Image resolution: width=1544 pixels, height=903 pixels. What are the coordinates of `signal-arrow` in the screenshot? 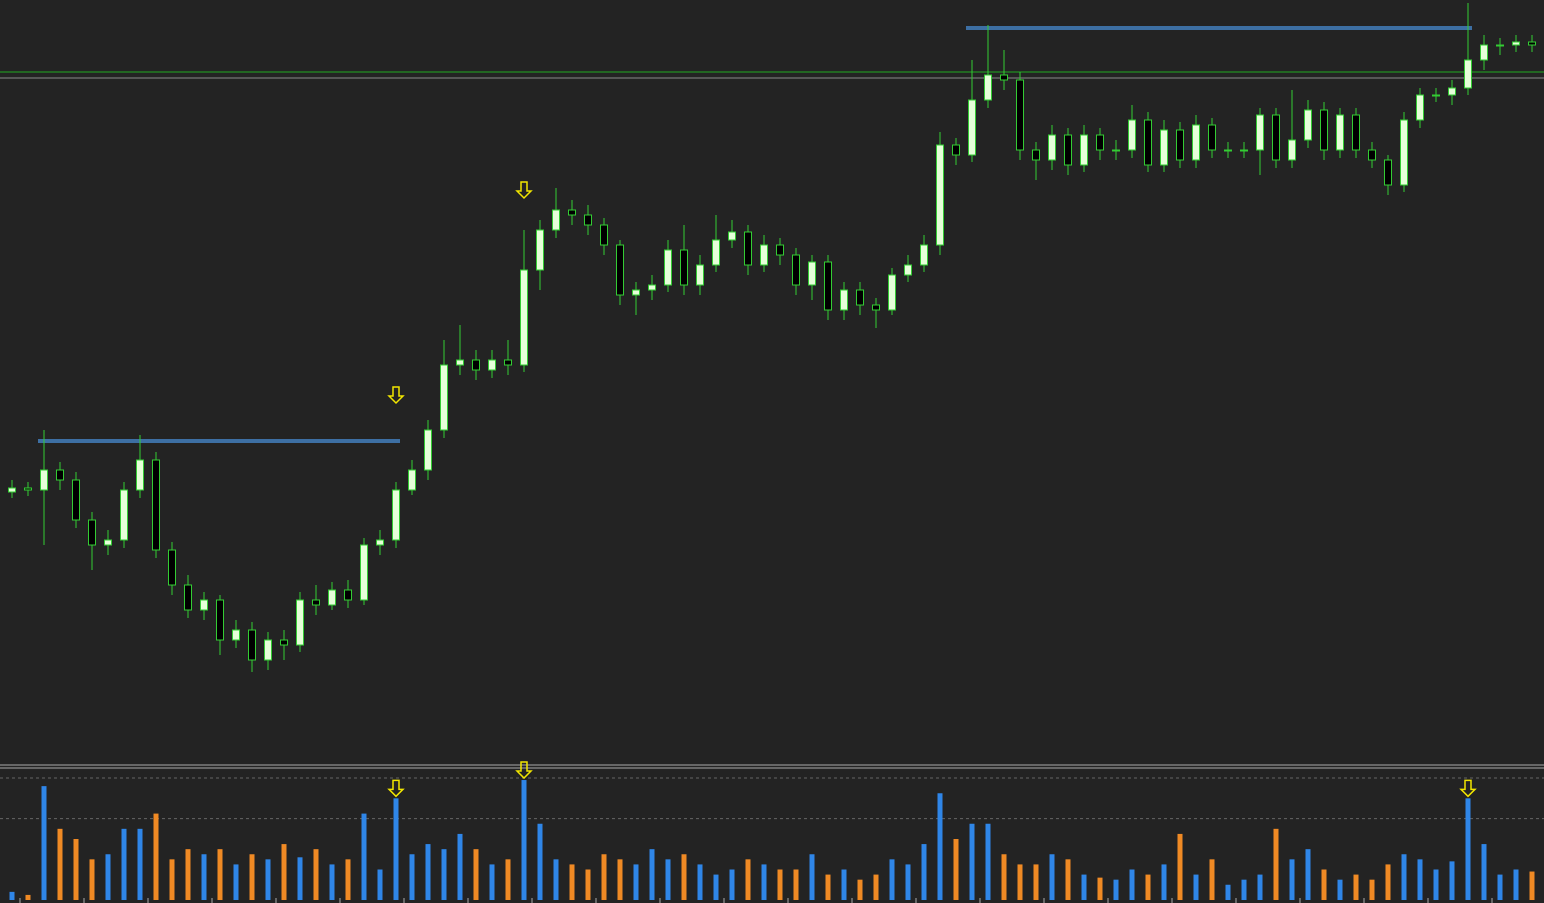 It's located at (524, 190).